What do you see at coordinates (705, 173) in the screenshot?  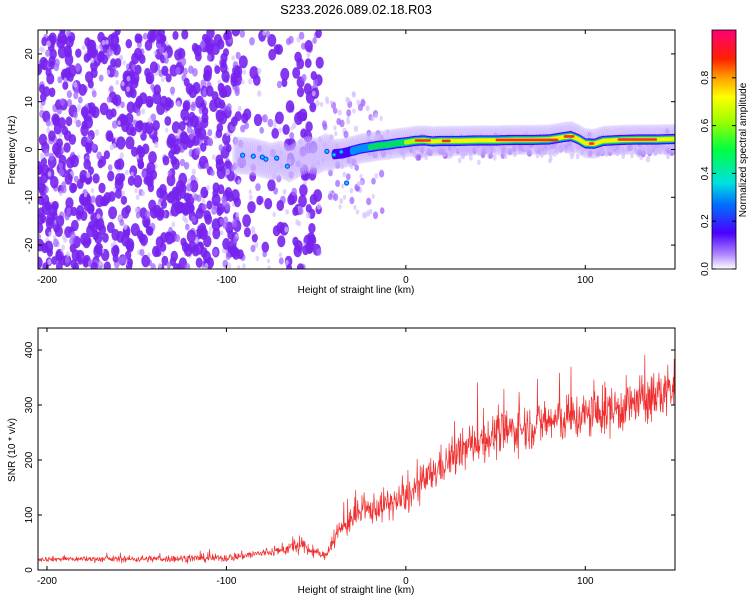 I see `colorbar-tick-label: 0.4` at bounding box center [705, 173].